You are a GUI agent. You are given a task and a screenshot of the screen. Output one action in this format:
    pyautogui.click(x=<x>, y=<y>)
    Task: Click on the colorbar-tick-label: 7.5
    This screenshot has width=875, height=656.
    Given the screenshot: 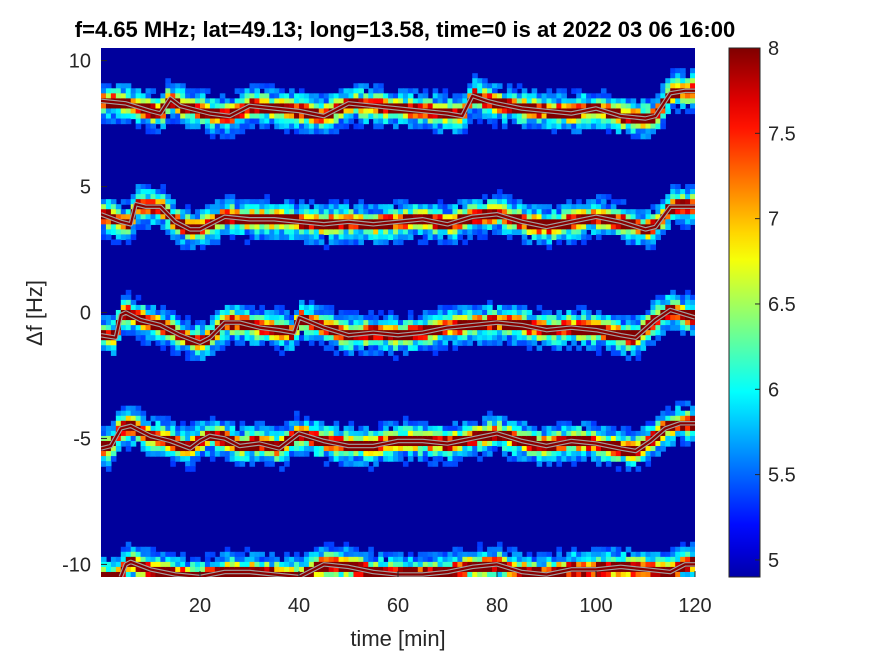 What is the action you would take?
    pyautogui.click(x=782, y=134)
    